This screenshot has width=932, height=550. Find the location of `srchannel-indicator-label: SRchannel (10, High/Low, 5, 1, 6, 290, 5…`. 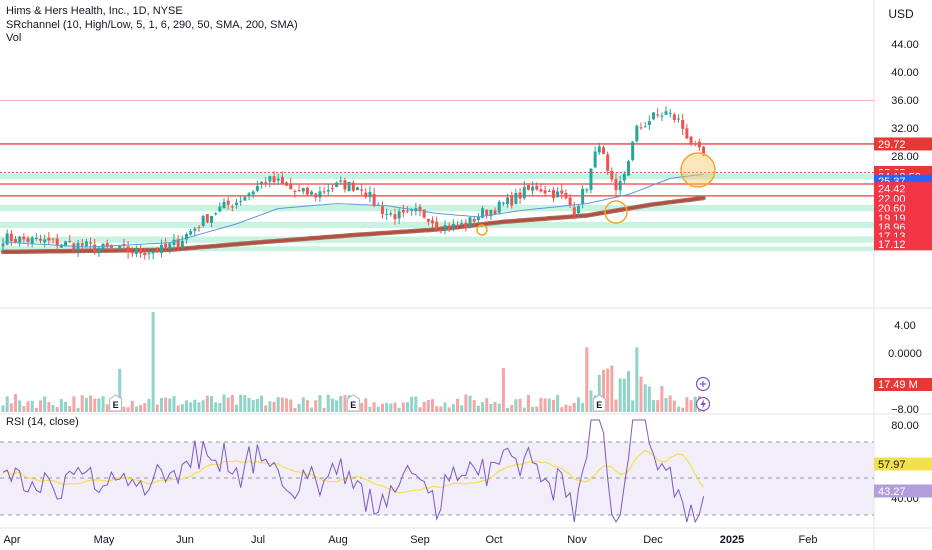

srchannel-indicator-label: SRchannel (10, High/Low, 5, 1, 6, 290, 5… is located at coordinates (152, 25).